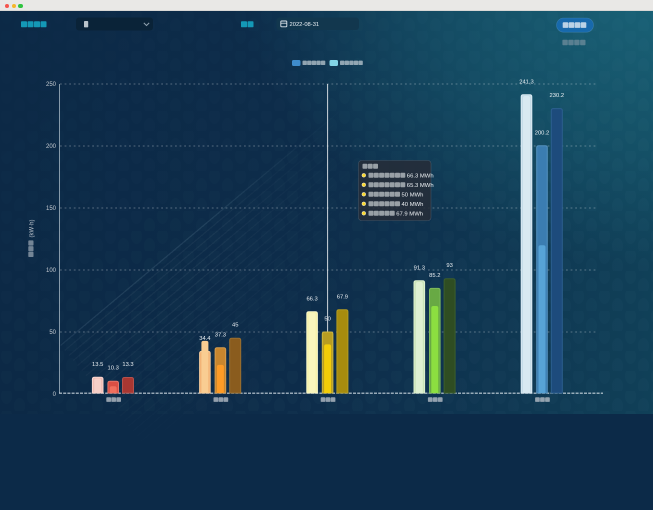 Image resolution: width=653 pixels, height=510 pixels. I want to click on svg-text: 241.3, so click(526, 82).